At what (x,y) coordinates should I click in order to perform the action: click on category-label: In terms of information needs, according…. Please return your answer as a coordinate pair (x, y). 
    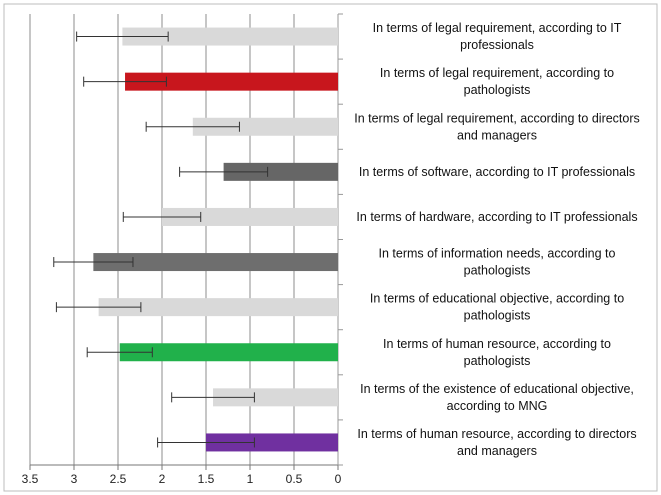
    Looking at the image, I should click on (497, 254).